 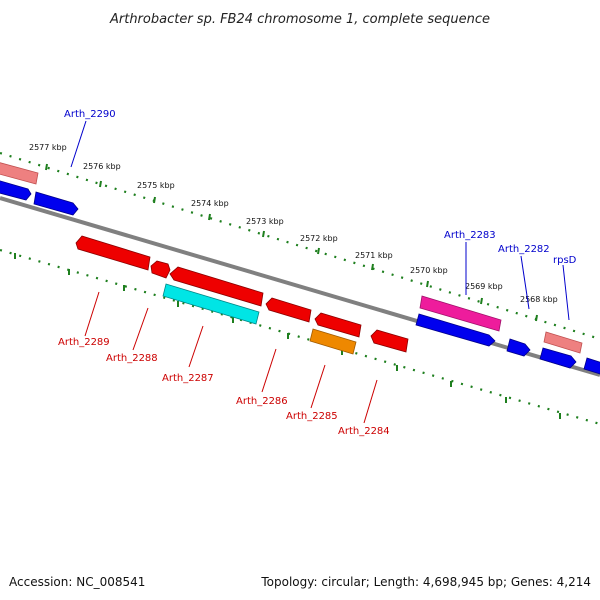 I want to click on tick-label-2572: 2572 kbp, so click(x=319, y=238).